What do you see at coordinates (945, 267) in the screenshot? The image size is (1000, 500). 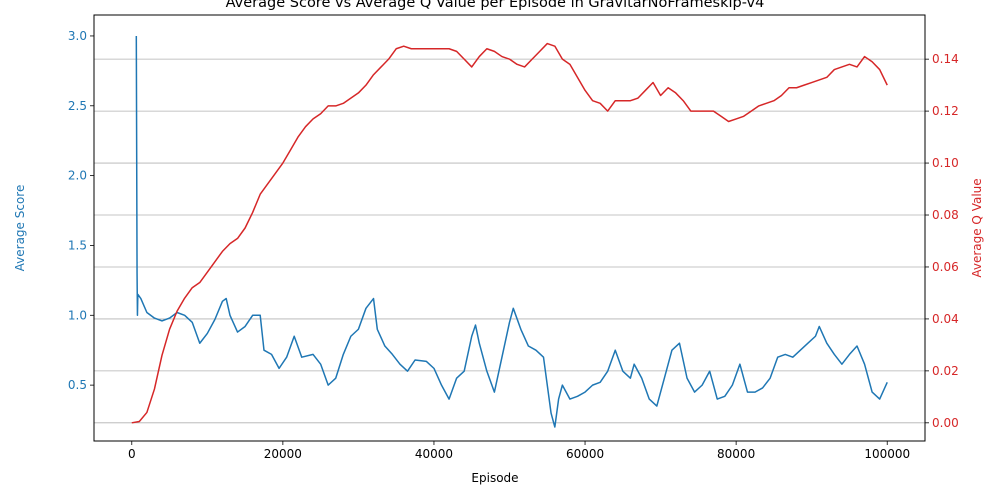 I see `right-tick-label-3: 0.06` at bounding box center [945, 267].